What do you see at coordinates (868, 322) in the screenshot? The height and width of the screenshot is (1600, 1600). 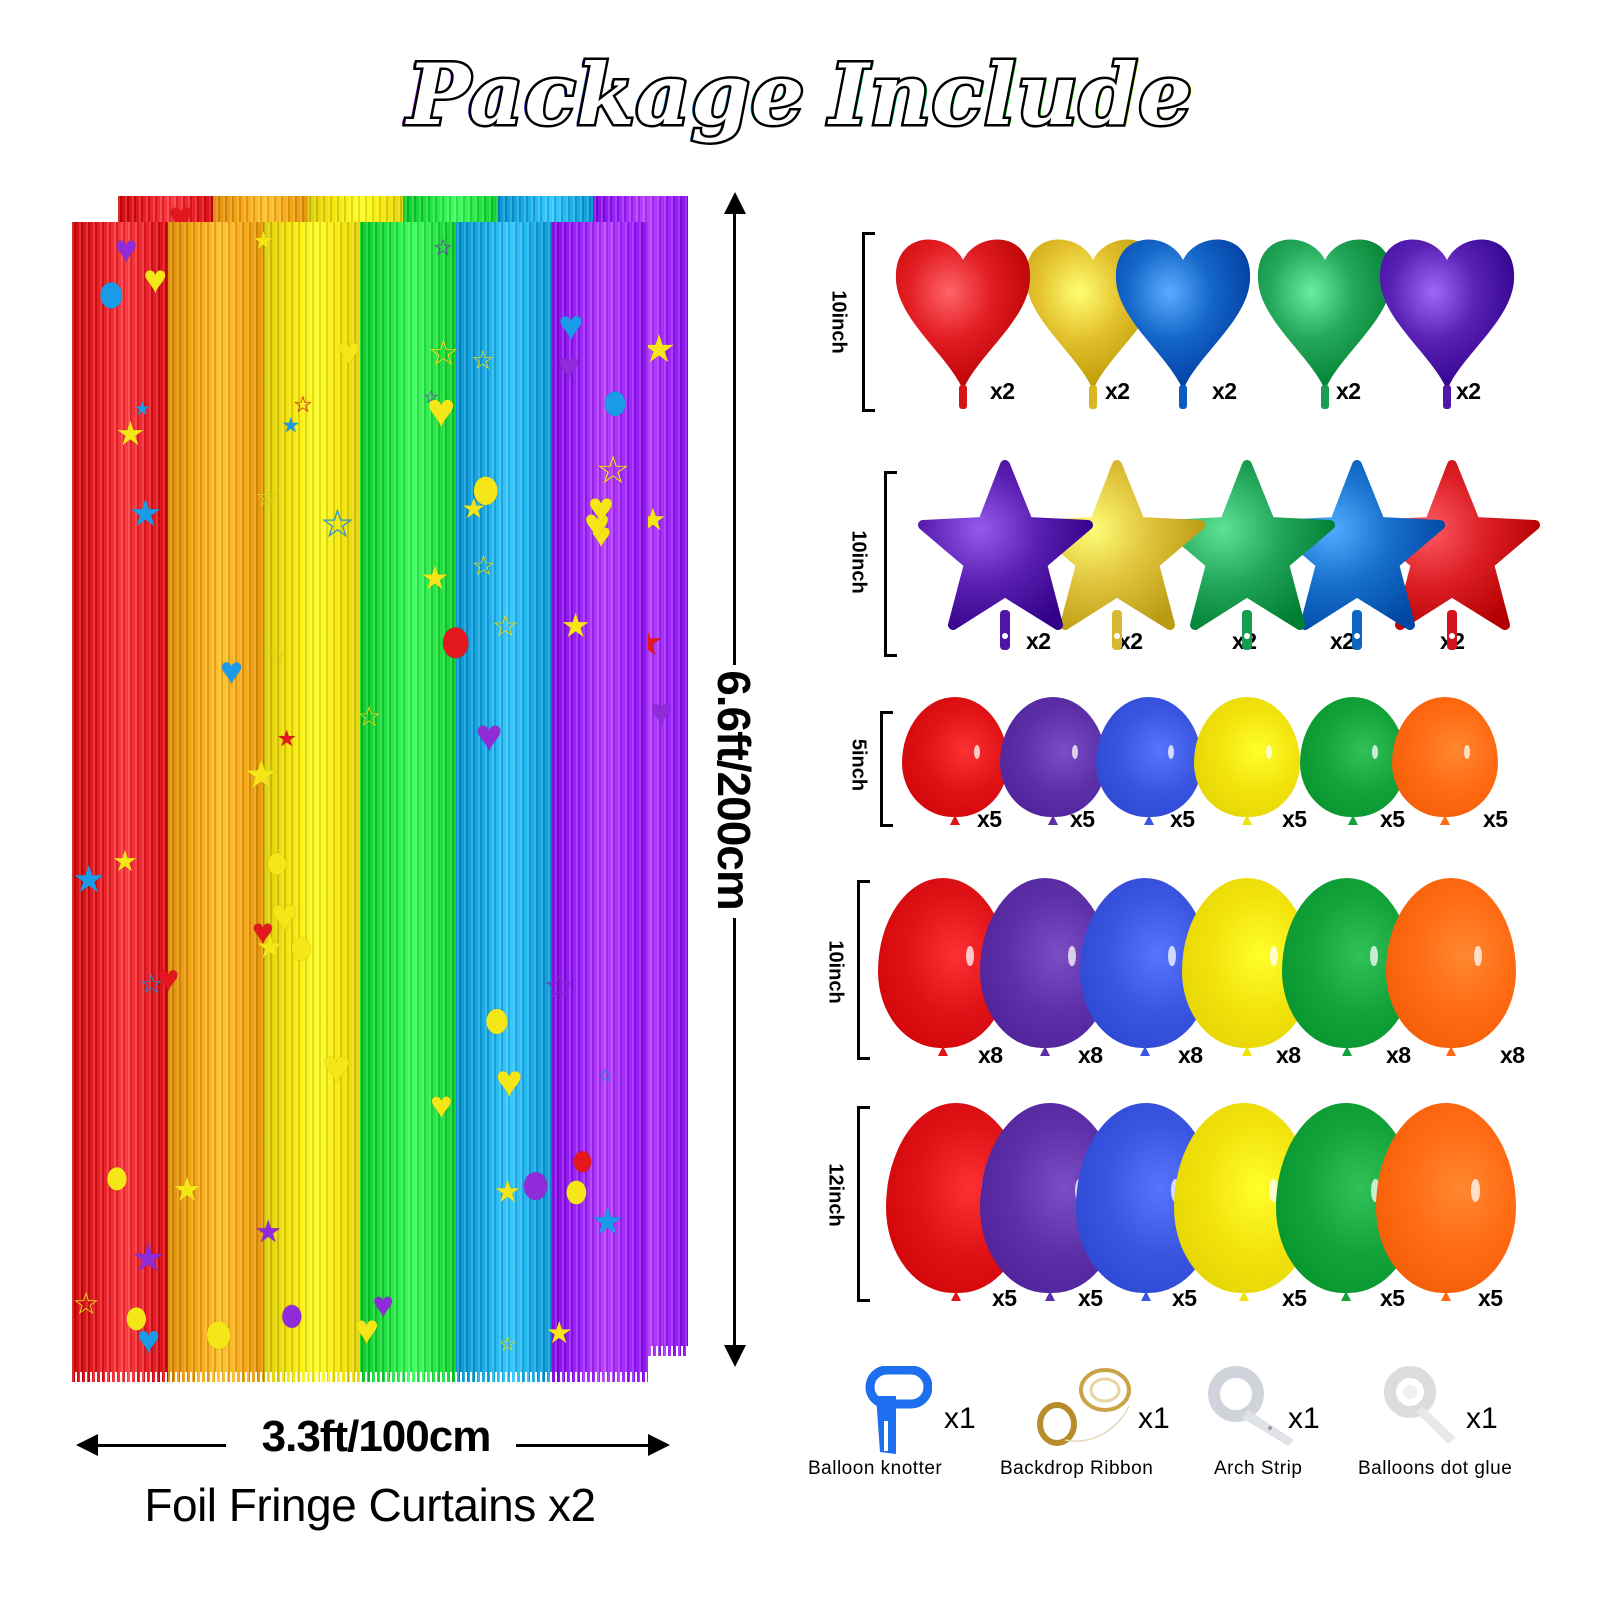 I see `heart-size-bracket` at bounding box center [868, 322].